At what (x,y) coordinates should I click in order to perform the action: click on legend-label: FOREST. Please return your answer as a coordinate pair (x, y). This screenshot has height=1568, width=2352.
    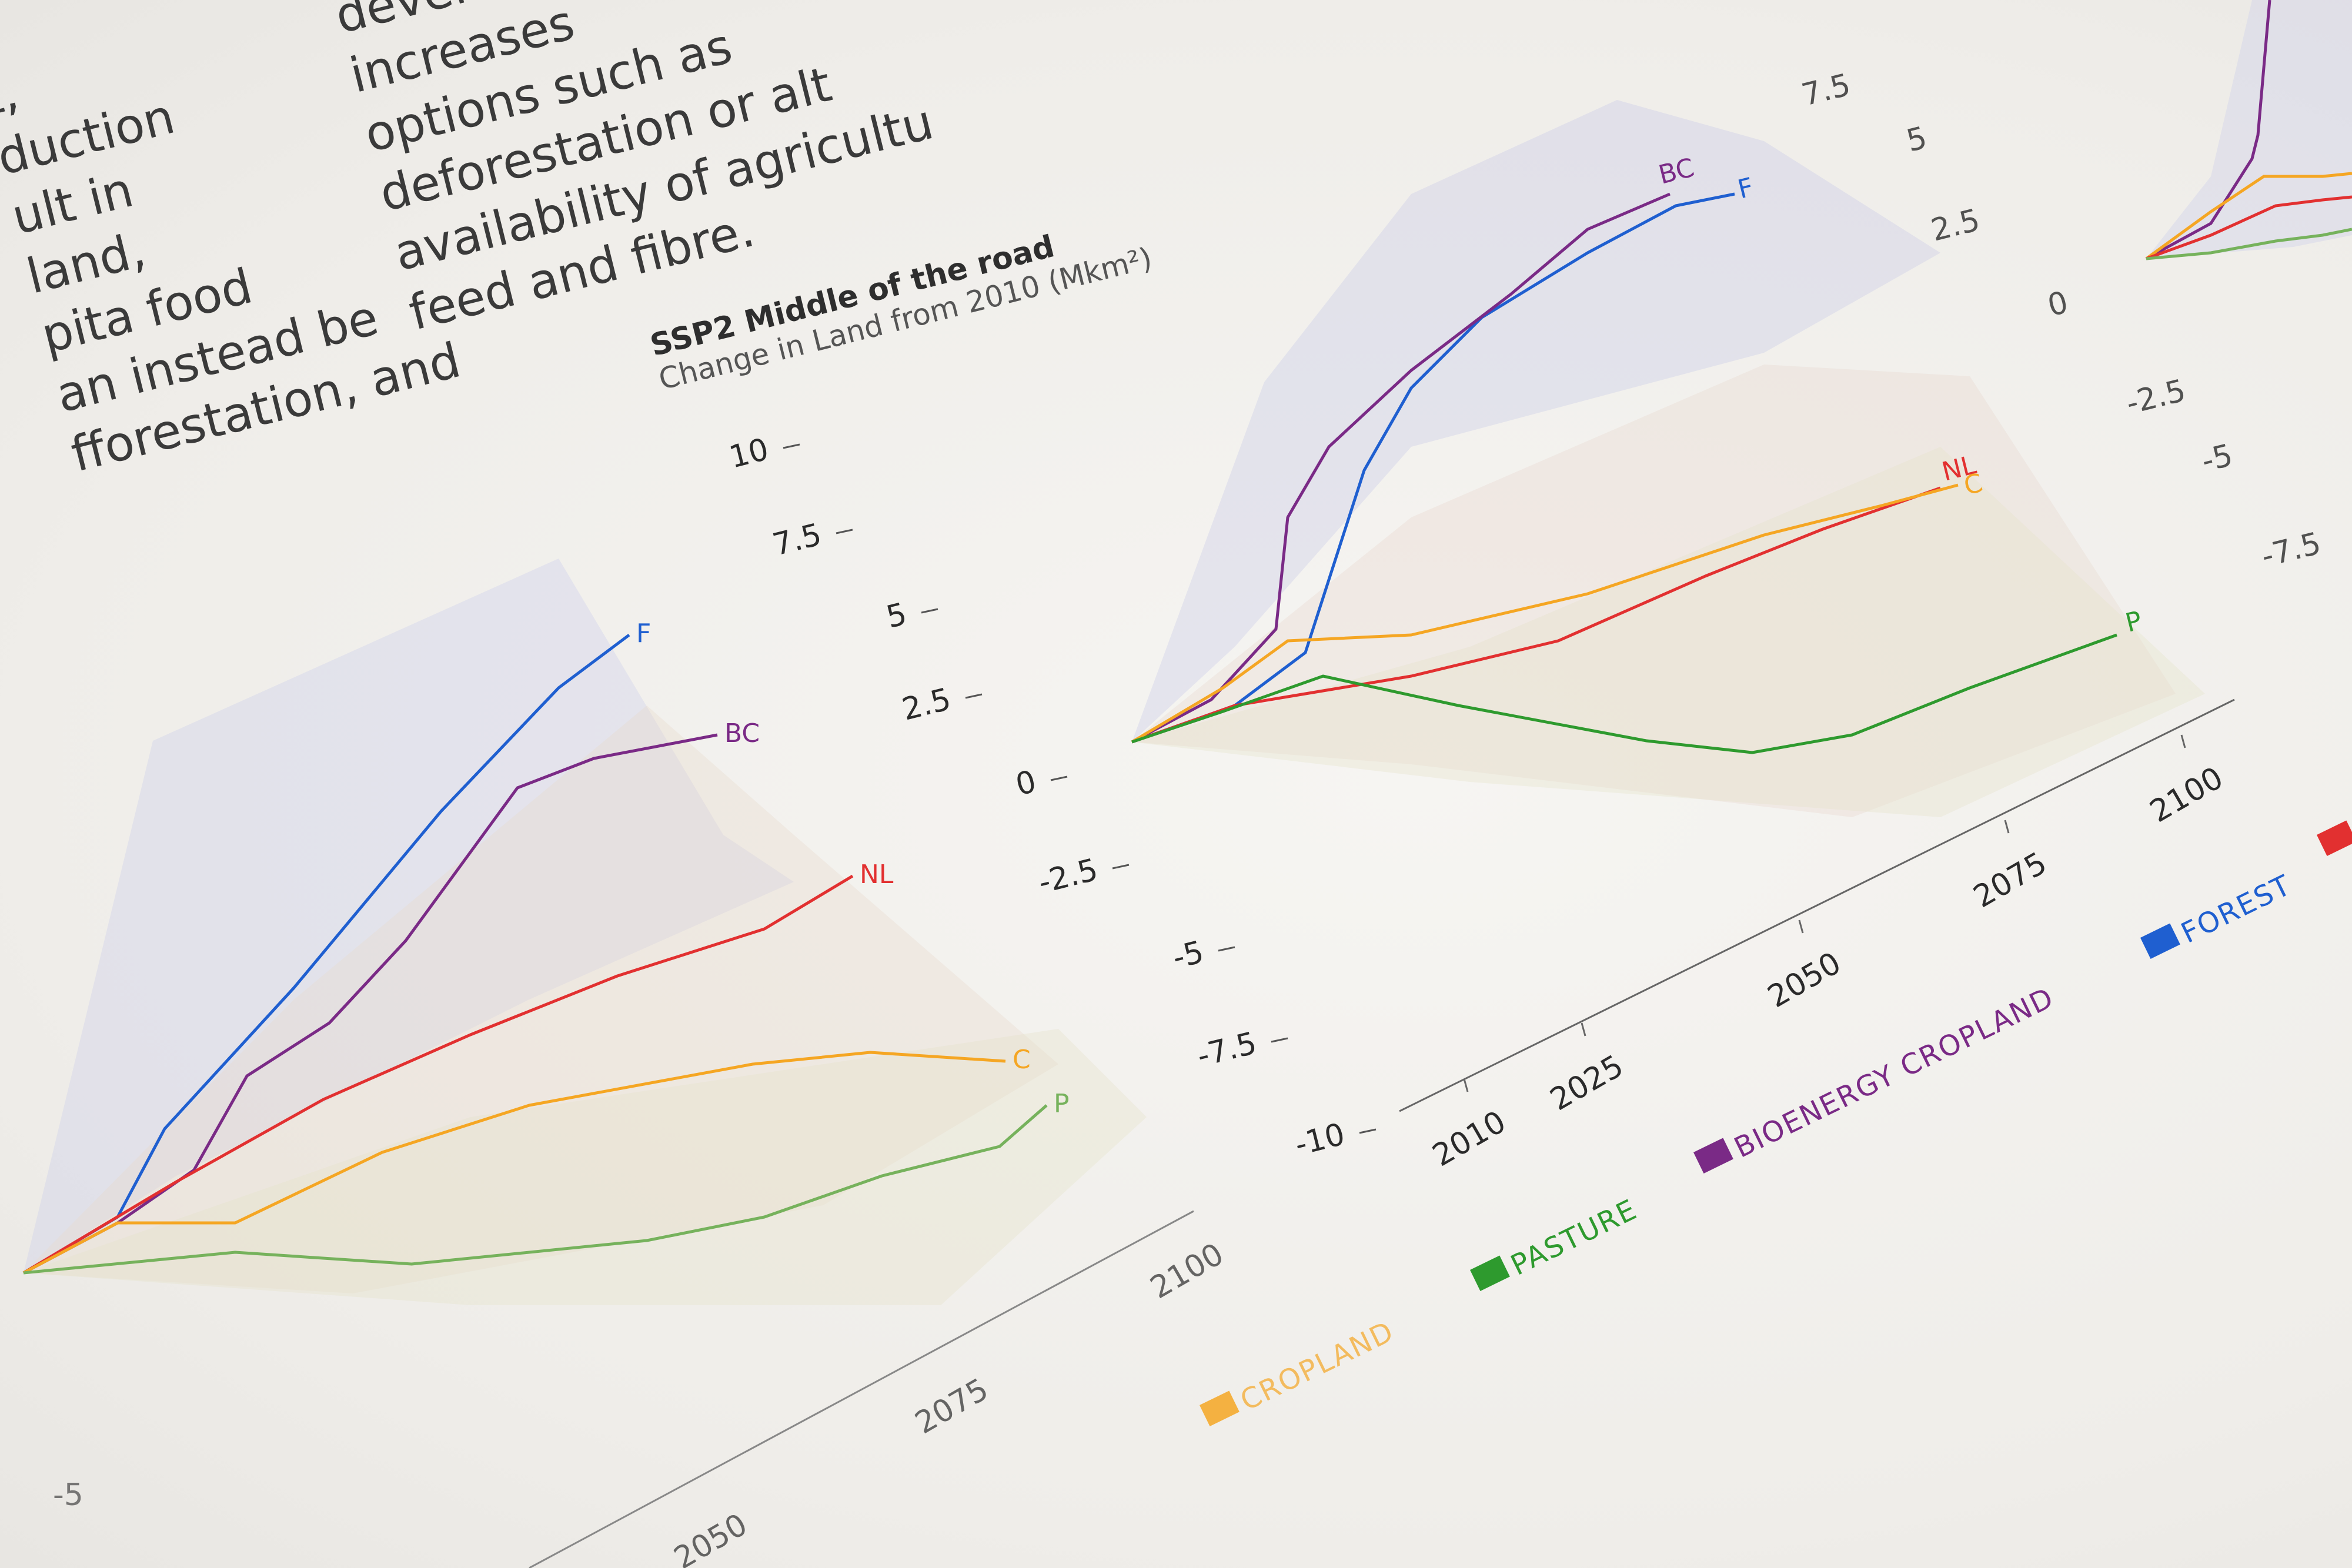
    Looking at the image, I should click on (2236, 909).